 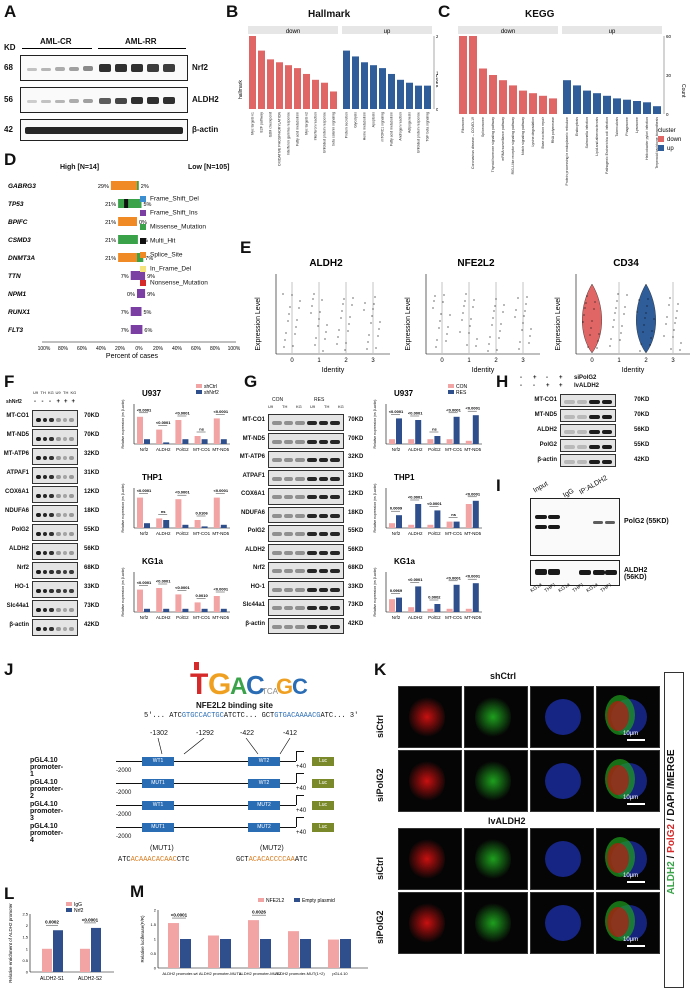 I want to click on down-term-5: RIG-I-like receptor signaling pathway, so click(x=513, y=146).